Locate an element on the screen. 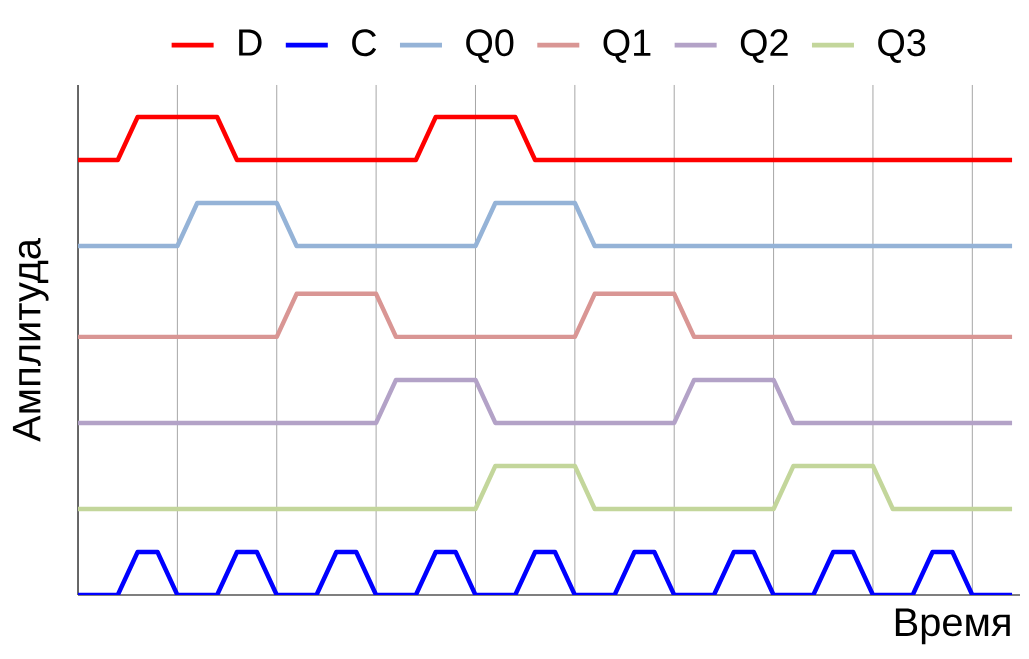 The height and width of the screenshot is (659, 1029). y-axis-title: Амплитуда is located at coordinates (30, 340).